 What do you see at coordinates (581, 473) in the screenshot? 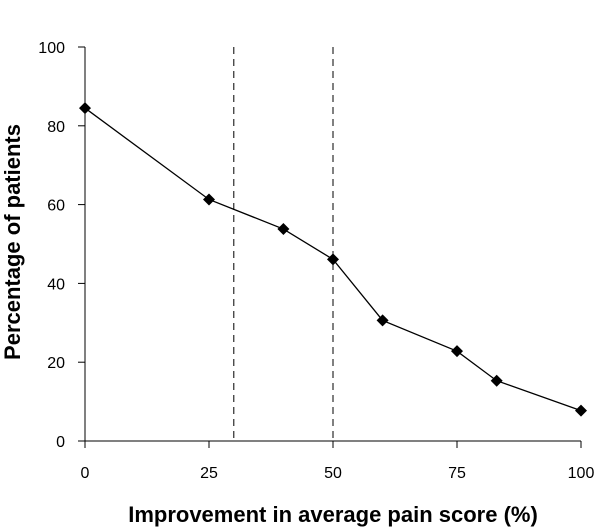
I see `x-tick-label: 100` at bounding box center [581, 473].